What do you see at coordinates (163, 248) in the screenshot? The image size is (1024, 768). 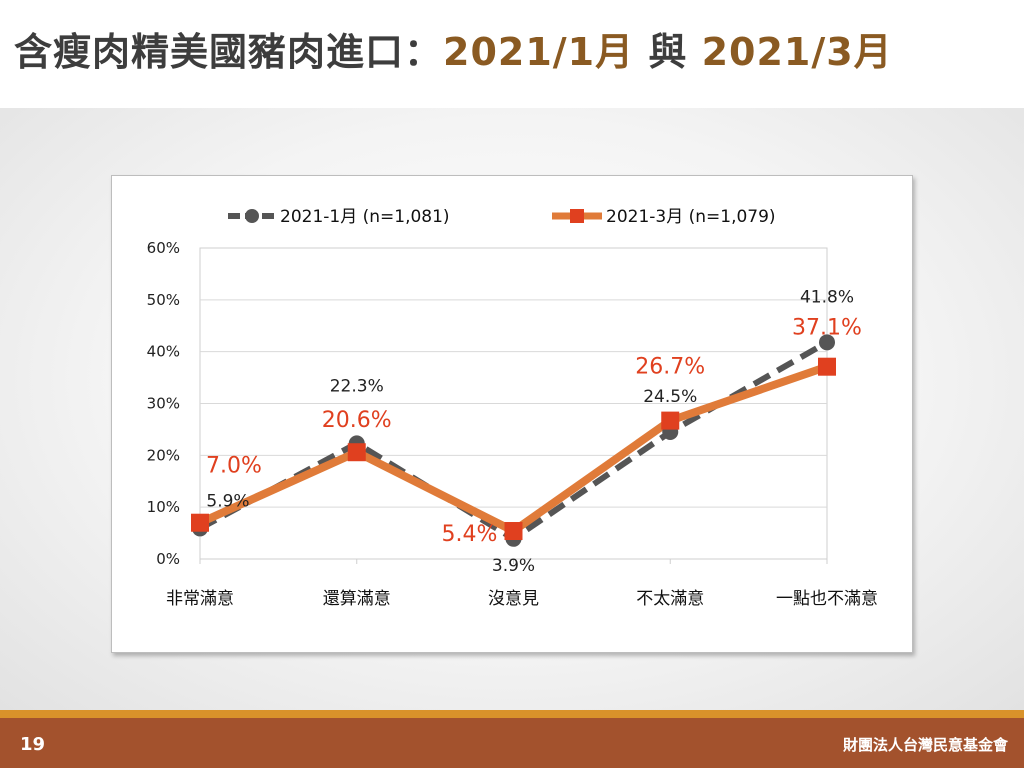 I see `y-tick-label: 60%` at bounding box center [163, 248].